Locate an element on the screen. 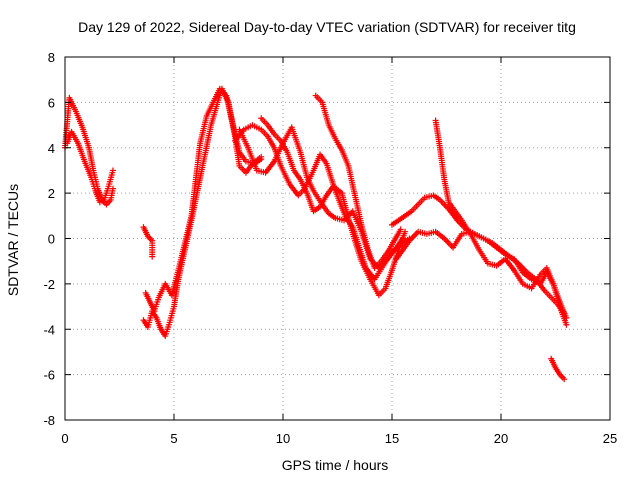 The image size is (640, 480). y-tick-label: -8 is located at coordinates (49, 420).